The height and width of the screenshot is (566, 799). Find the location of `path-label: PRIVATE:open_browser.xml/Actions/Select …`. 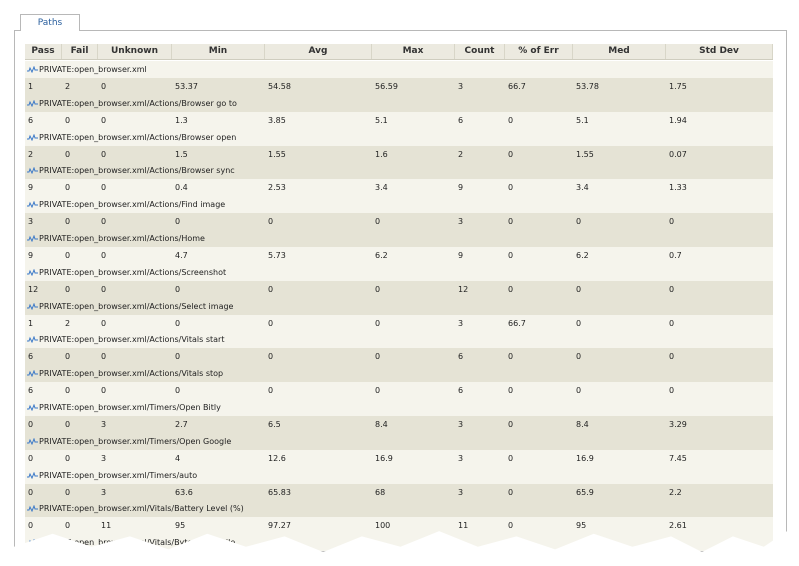

path-label: PRIVATE:open_browser.xml/Actions/Select … is located at coordinates (136, 306).